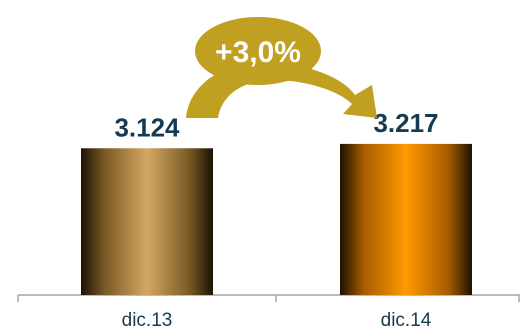  Describe the element at coordinates (406, 320) in the screenshot. I see `x-tick-label-dic14: dic.14` at that location.